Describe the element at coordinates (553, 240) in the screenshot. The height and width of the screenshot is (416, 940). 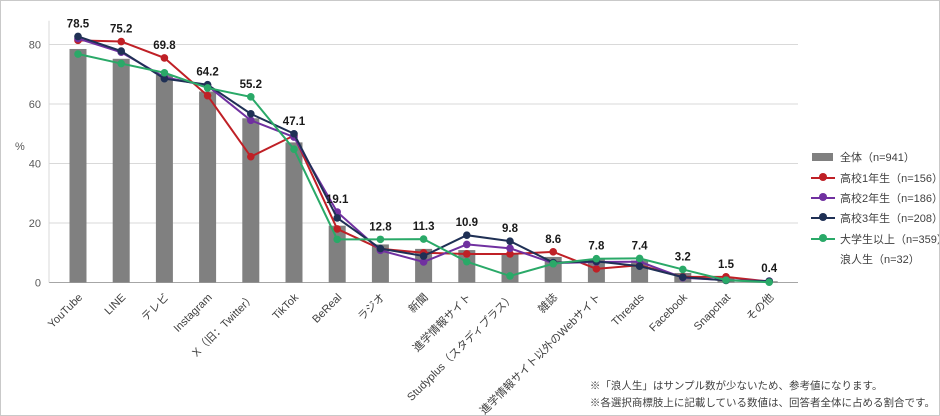
I see `bar-value-label: 8.6` at that location.